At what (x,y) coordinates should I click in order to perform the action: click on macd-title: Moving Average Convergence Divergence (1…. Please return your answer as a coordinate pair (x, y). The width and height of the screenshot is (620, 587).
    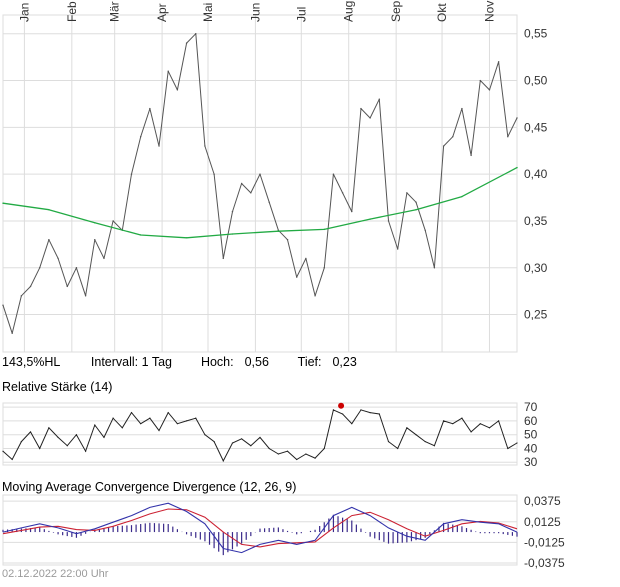
    Looking at the image, I should click on (149, 487).